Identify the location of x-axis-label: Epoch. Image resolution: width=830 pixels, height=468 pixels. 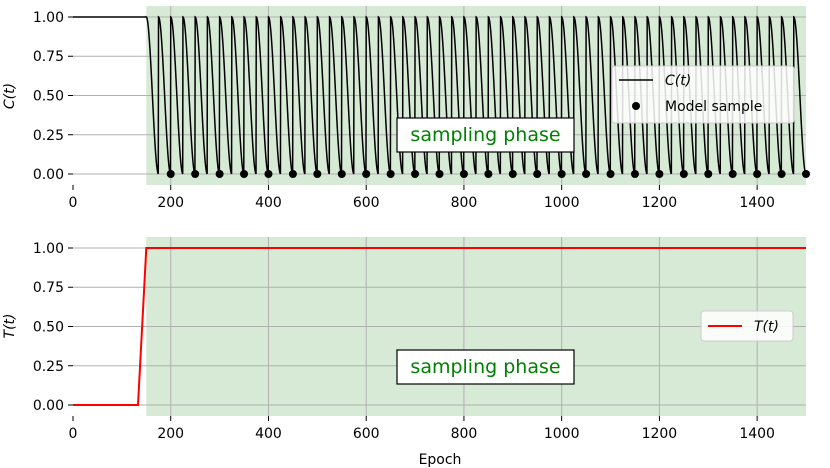
(440, 460).